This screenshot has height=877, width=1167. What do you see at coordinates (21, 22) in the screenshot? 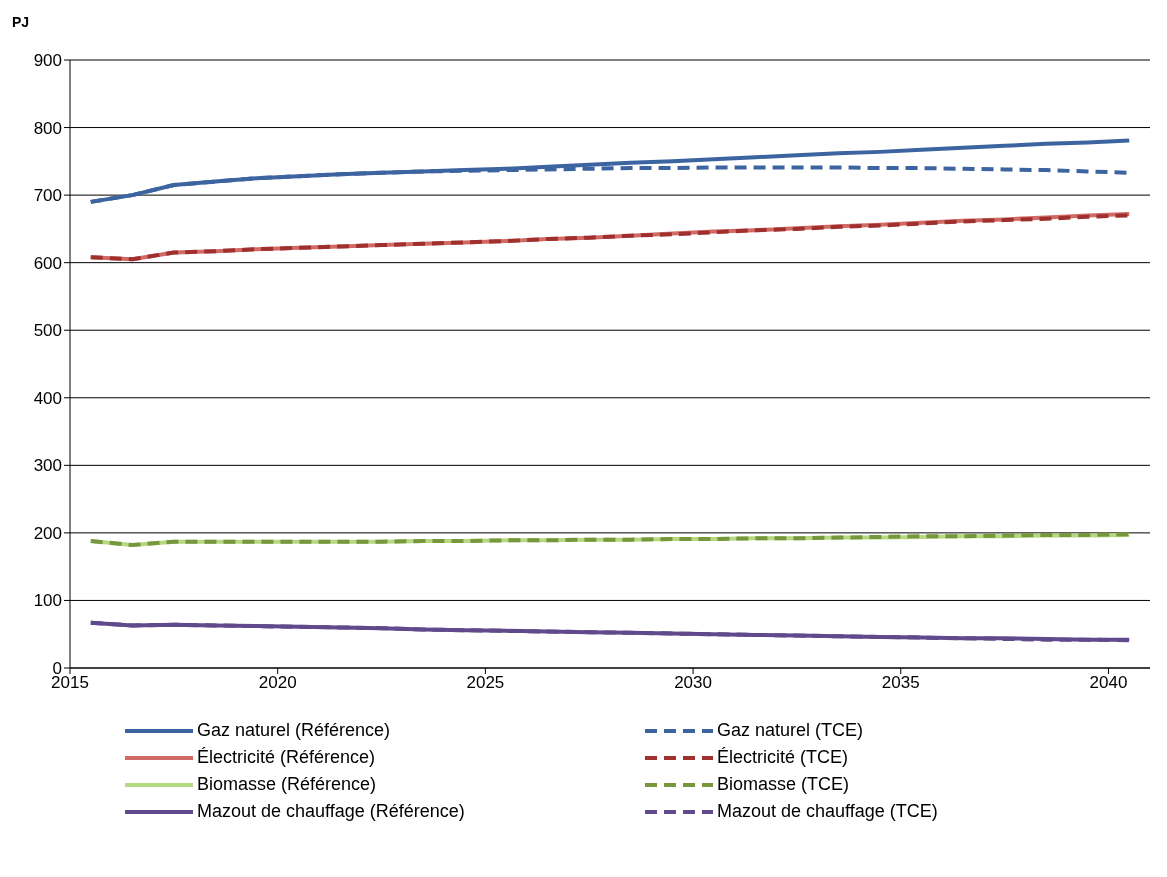
I see `y-axis-title: PJ` at bounding box center [21, 22].